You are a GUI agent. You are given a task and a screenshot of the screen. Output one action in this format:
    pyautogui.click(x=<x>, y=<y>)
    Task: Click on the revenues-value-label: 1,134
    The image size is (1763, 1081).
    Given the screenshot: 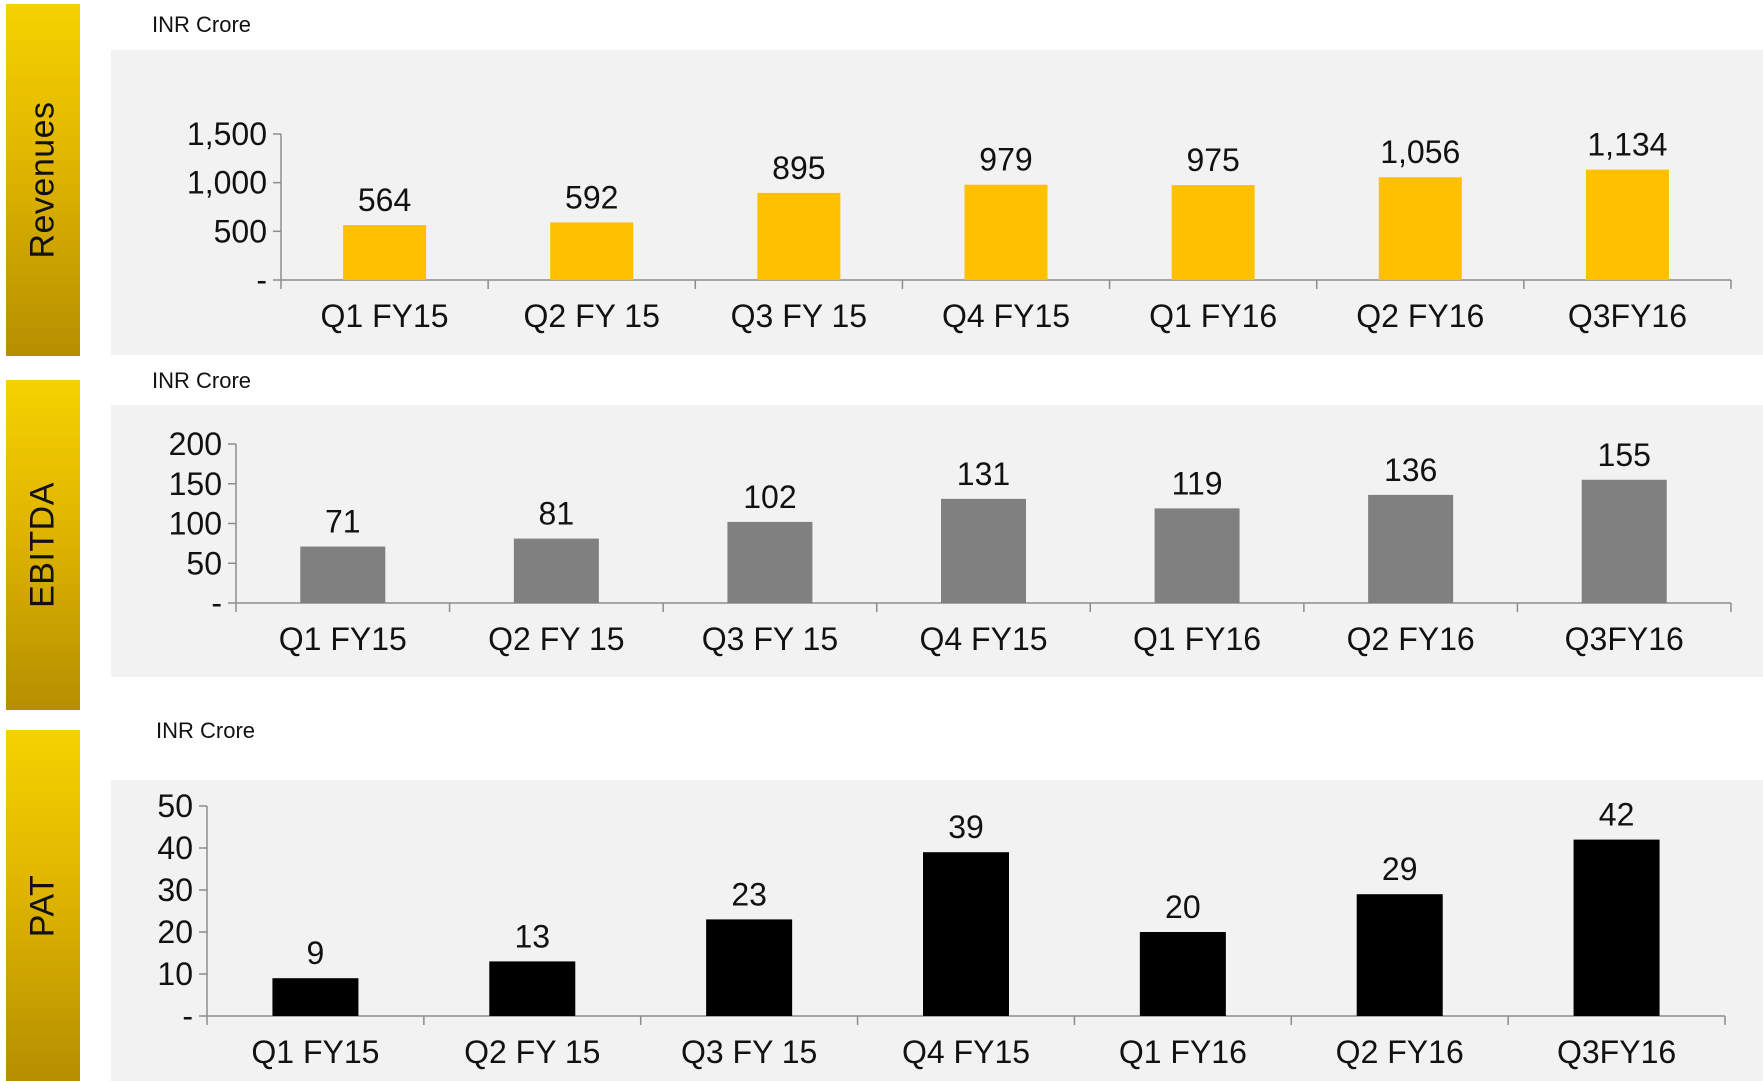 What is the action you would take?
    pyautogui.click(x=1627, y=145)
    